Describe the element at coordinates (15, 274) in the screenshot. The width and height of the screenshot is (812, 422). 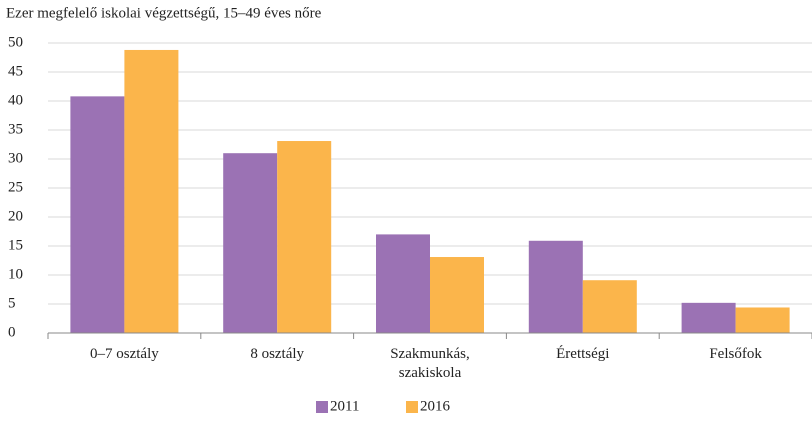
I see `y-tick-label: 10` at that location.